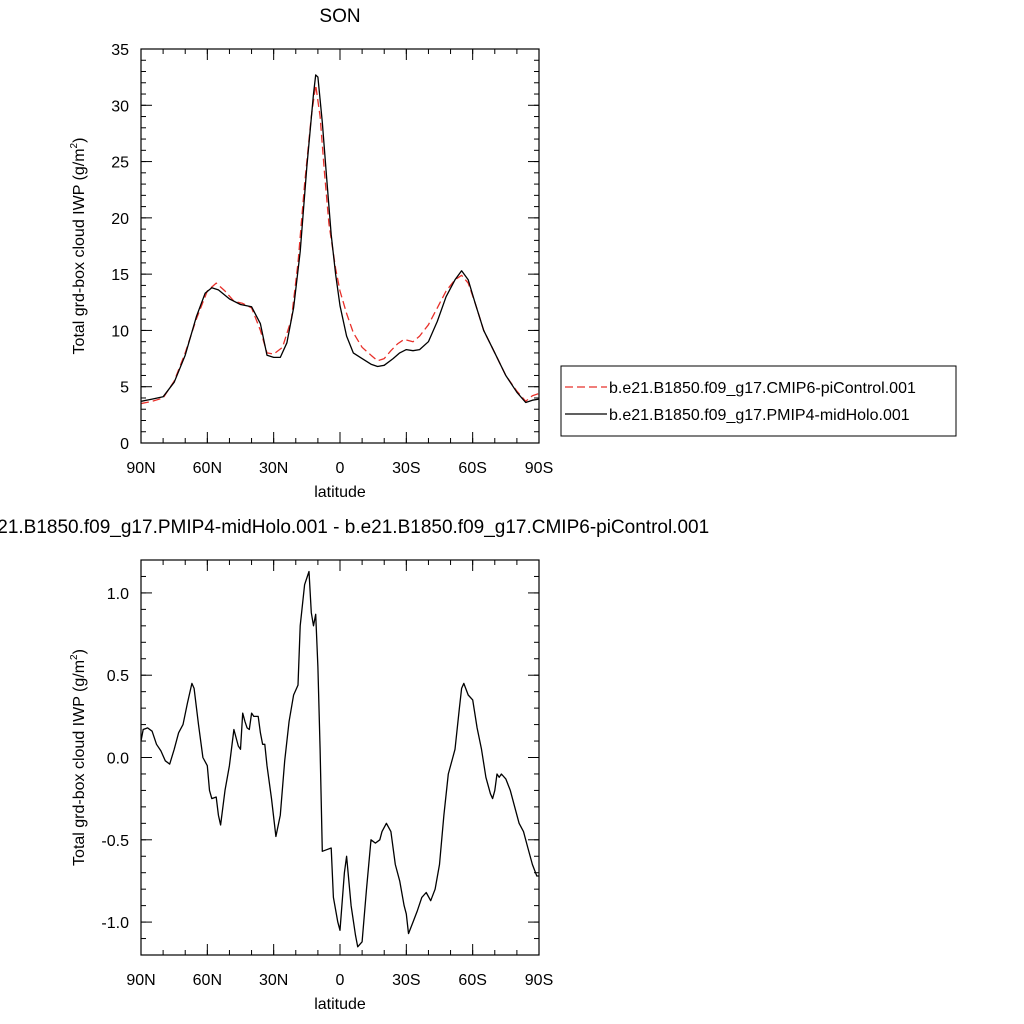 The height and width of the screenshot is (1024, 1024). I want to click on y-tick-label: 20, so click(120, 219).